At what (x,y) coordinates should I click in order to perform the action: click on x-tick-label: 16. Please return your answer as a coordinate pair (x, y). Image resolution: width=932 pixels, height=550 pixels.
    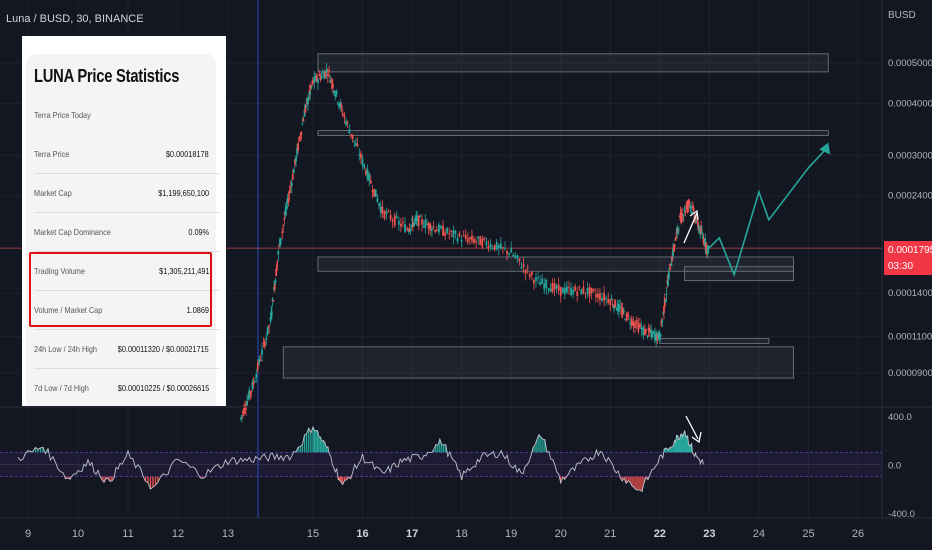
    Looking at the image, I should click on (362, 534).